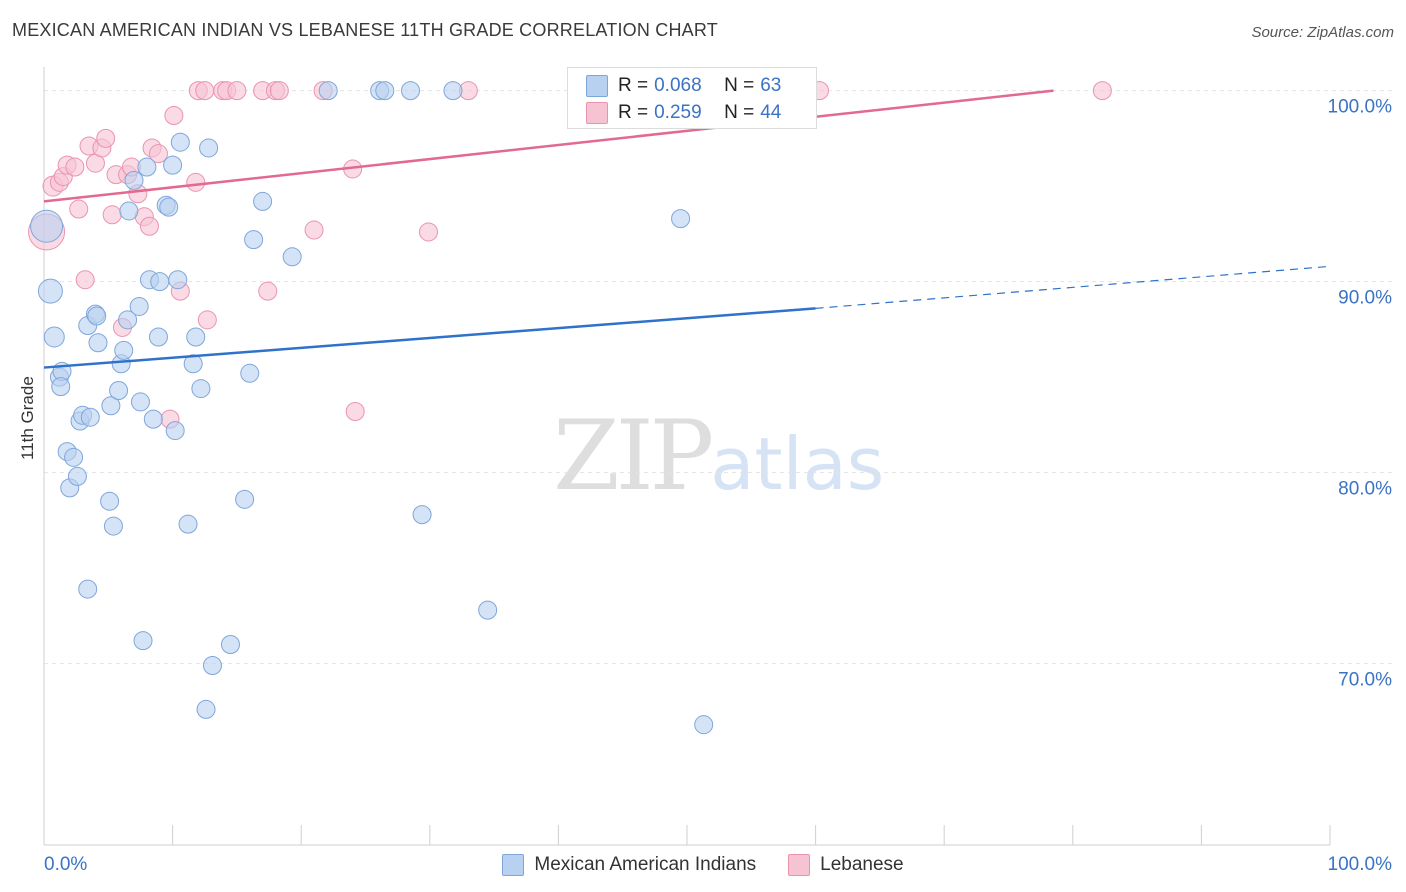  I want to click on y-axis-label: 11th Grade, so click(27, 418).